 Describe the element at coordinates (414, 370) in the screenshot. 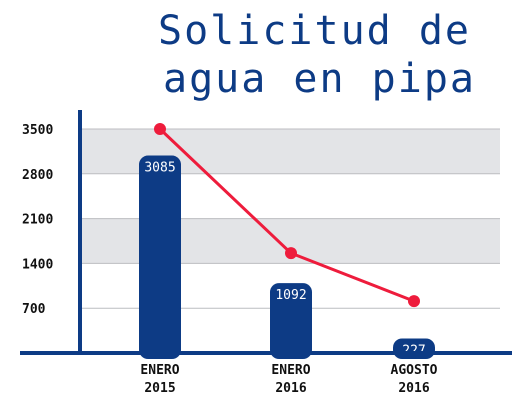

I see `x-category-label: AGOSTO` at that location.